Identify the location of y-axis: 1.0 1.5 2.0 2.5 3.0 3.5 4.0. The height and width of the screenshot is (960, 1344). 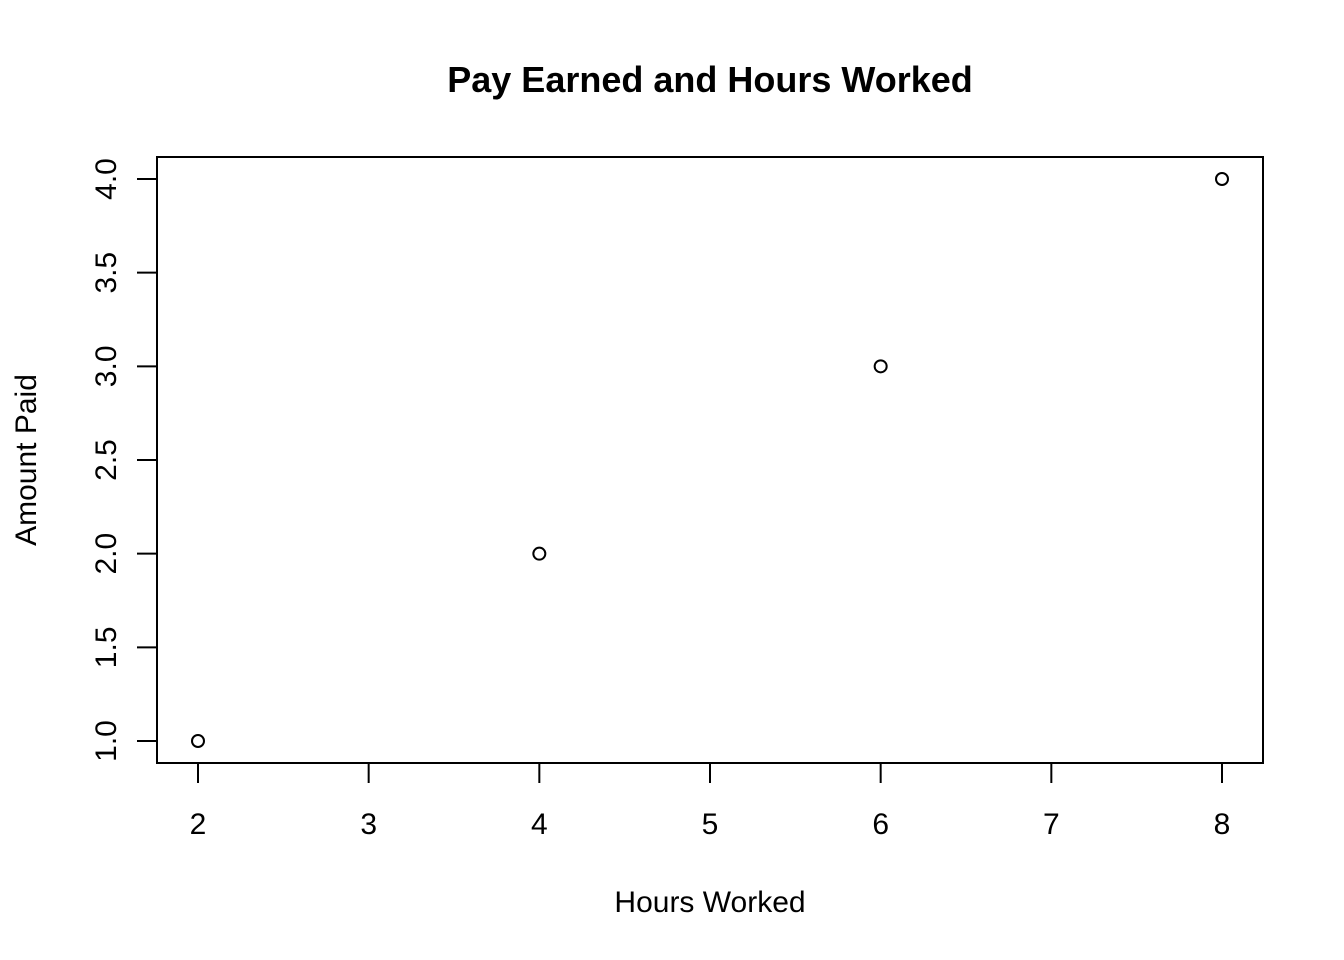
(123, 460).